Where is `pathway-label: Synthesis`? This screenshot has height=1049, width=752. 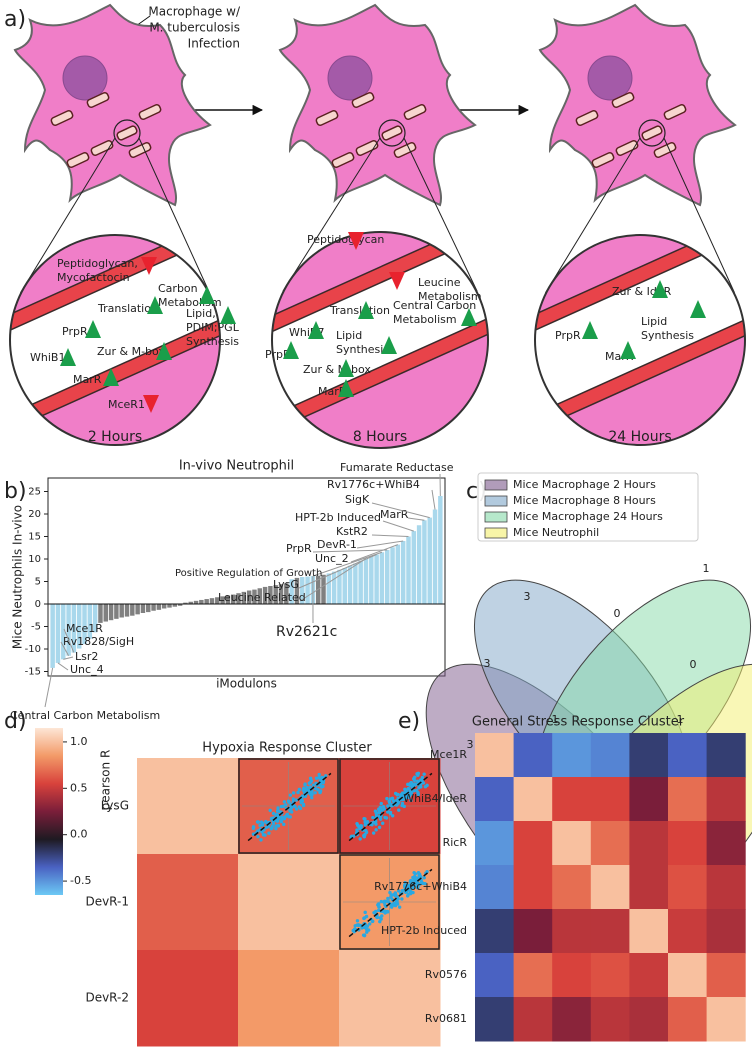 pathway-label: Synthesis is located at coordinates (212, 341).